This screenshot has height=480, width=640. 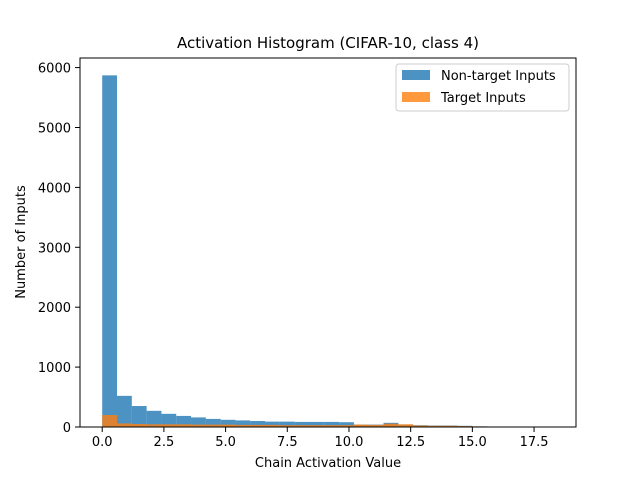 I want to click on legend-frame, so click(x=482, y=87).